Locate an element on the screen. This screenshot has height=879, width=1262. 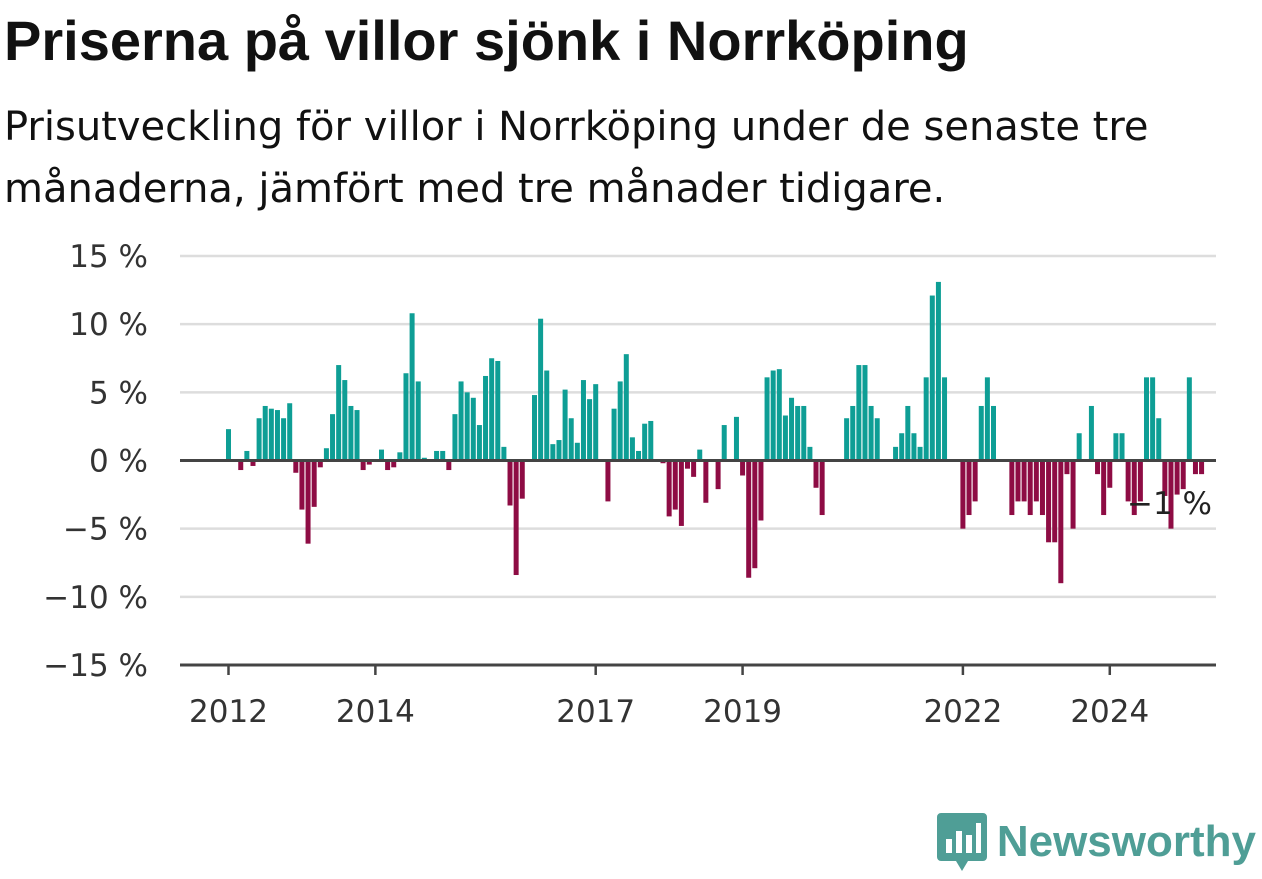
x-tick-label: 2022 is located at coordinates (962, 712).